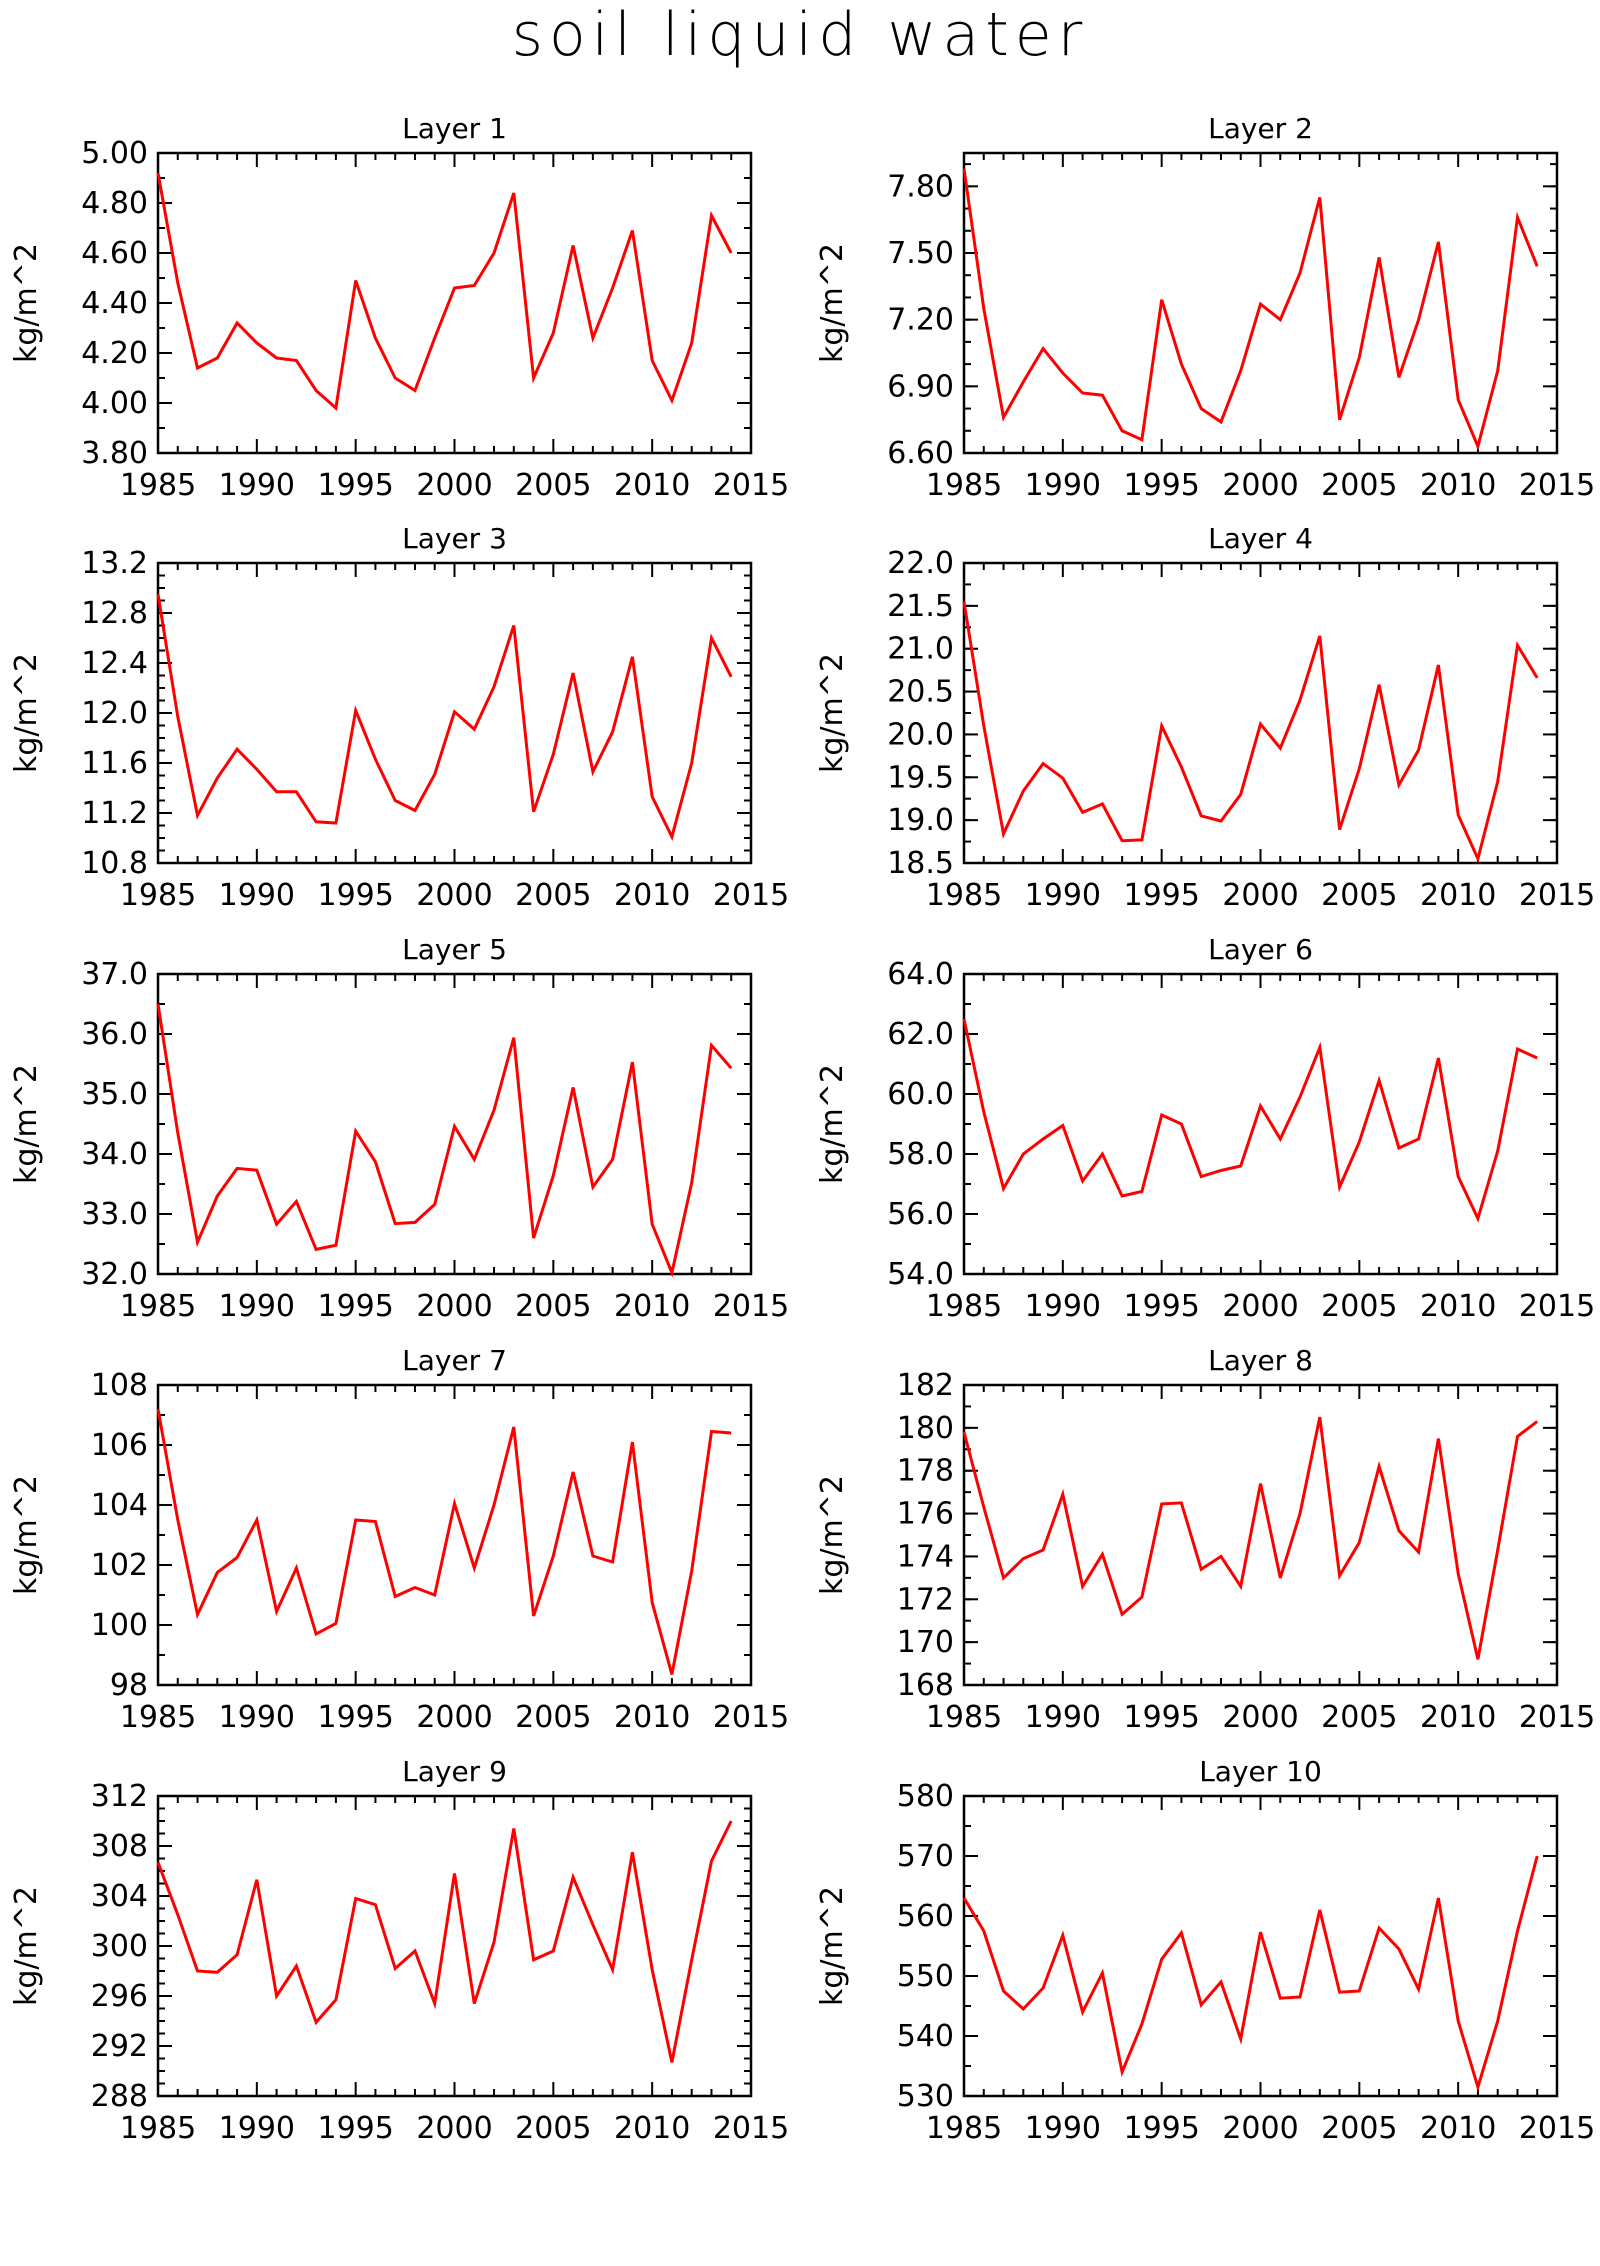 The width and height of the screenshot is (1600, 2266). I want to click on y-tick-label: 20.0, so click(920, 734).